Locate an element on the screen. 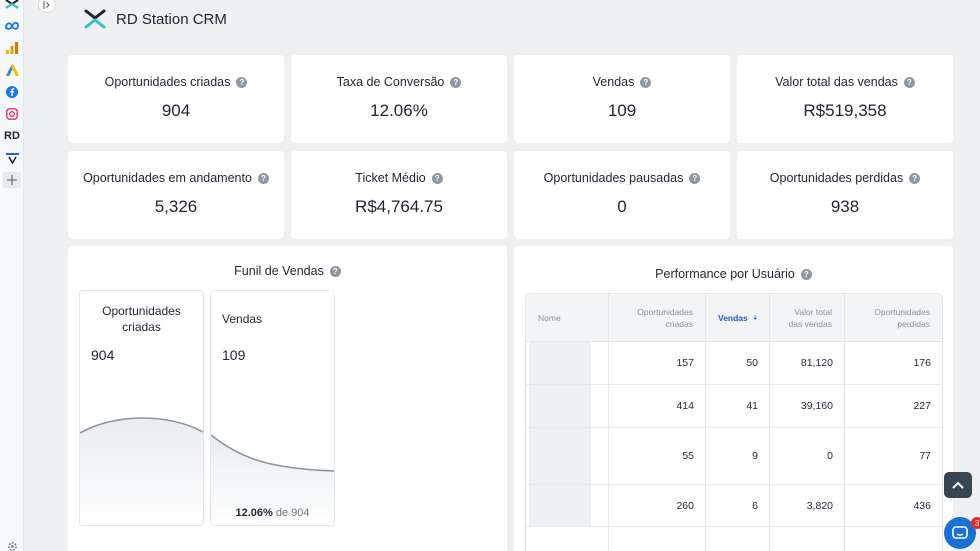  column-header-vendas-label: Vendas is located at coordinates (733, 317).